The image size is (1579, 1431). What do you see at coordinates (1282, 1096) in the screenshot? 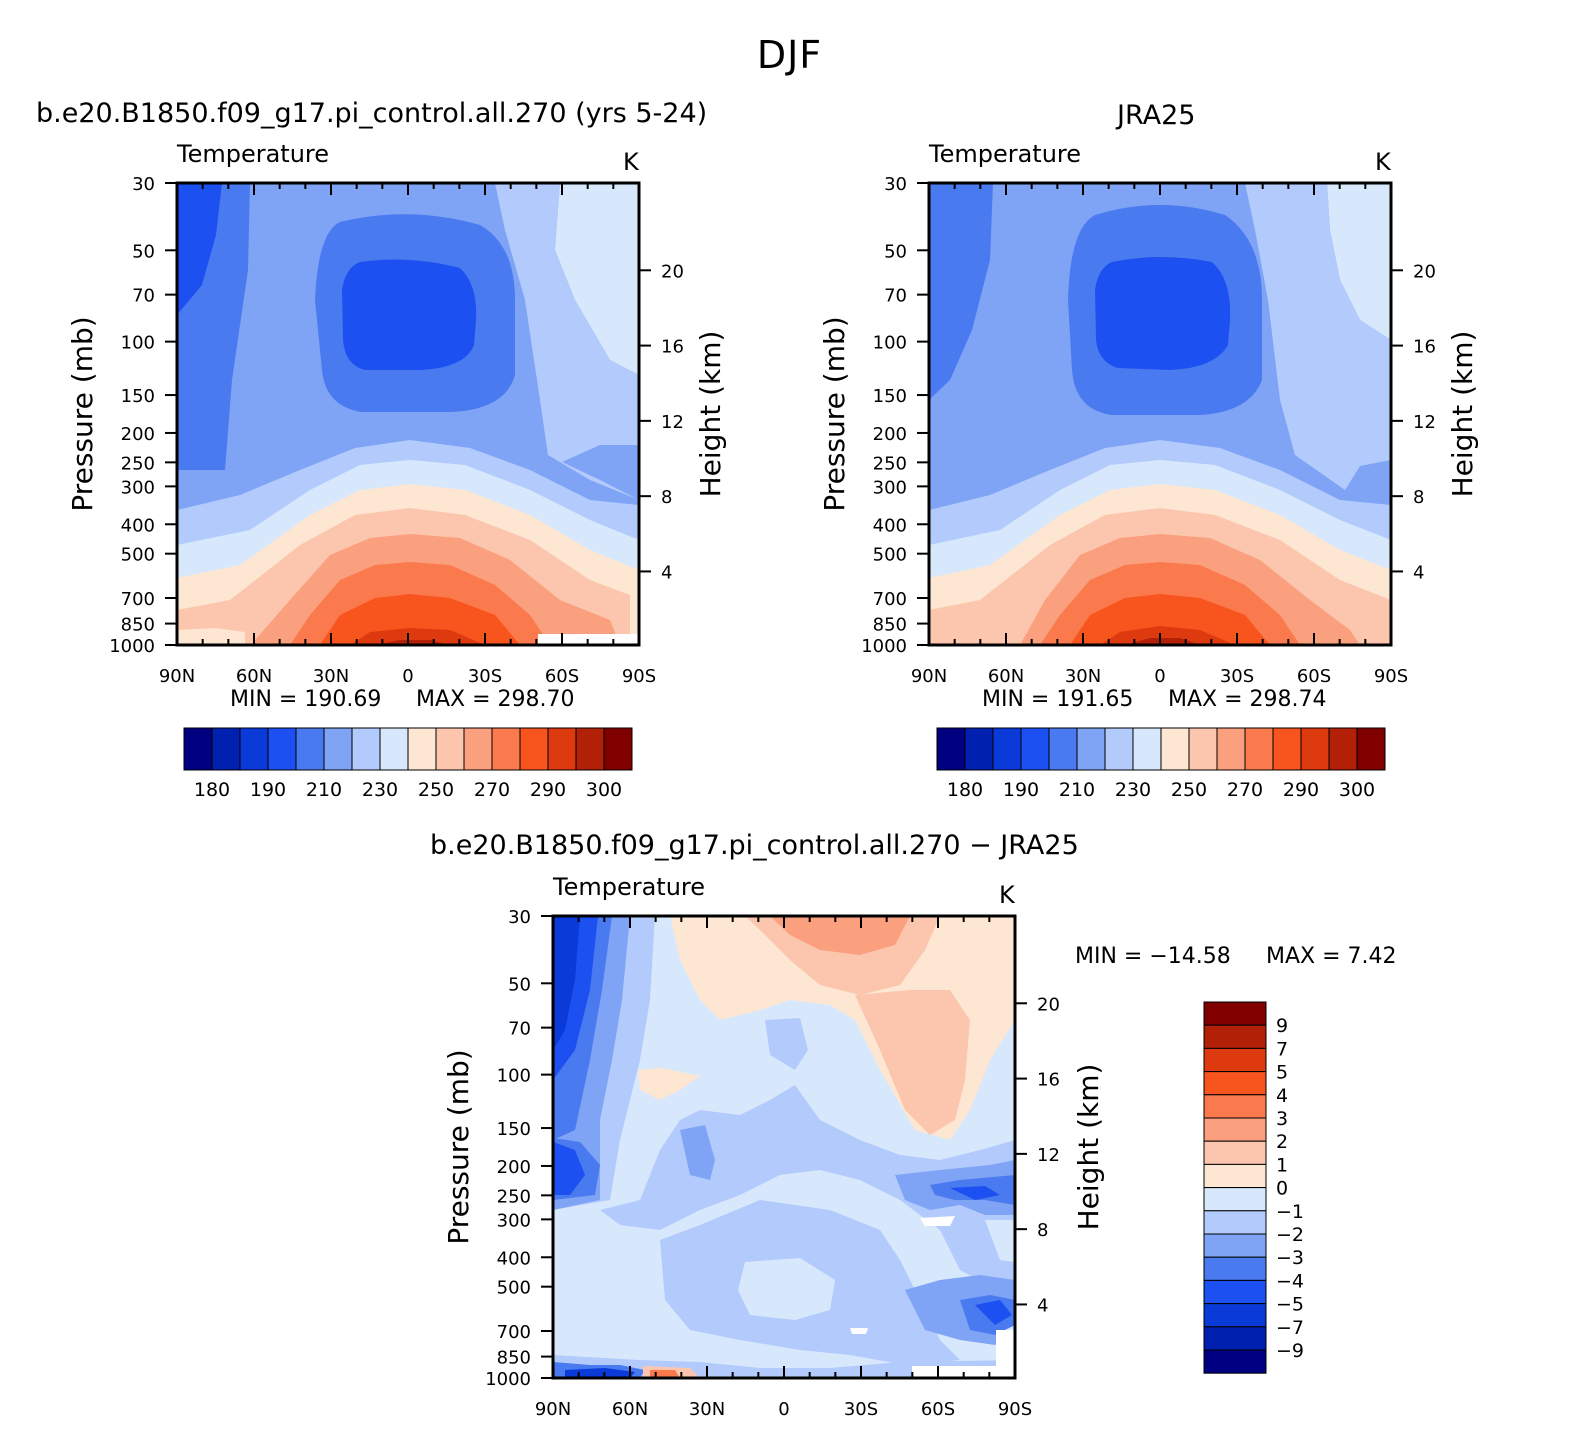
I see `colorbar-label: 4` at bounding box center [1282, 1096].